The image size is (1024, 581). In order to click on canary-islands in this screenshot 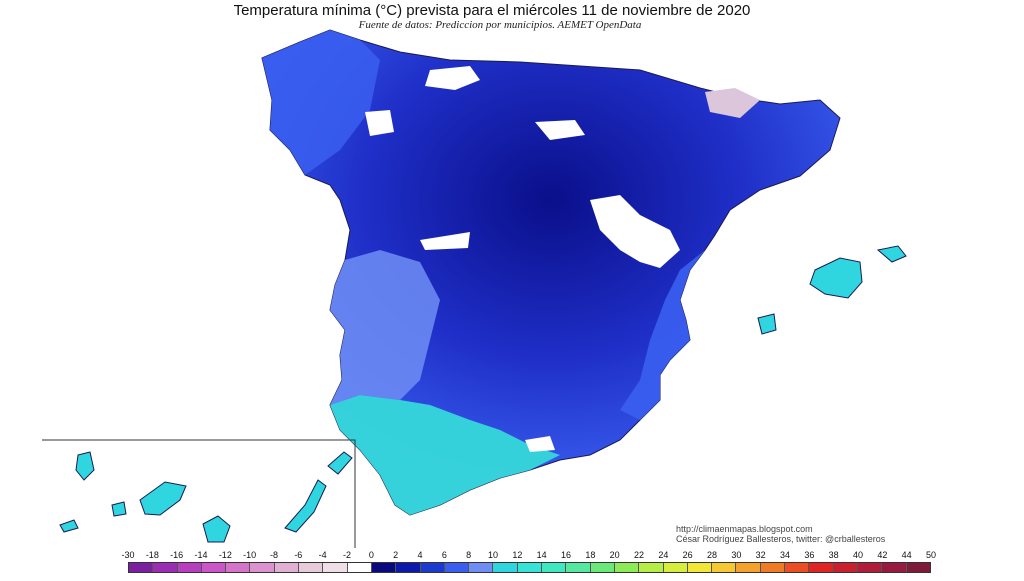, I will do `click(206, 497)`.